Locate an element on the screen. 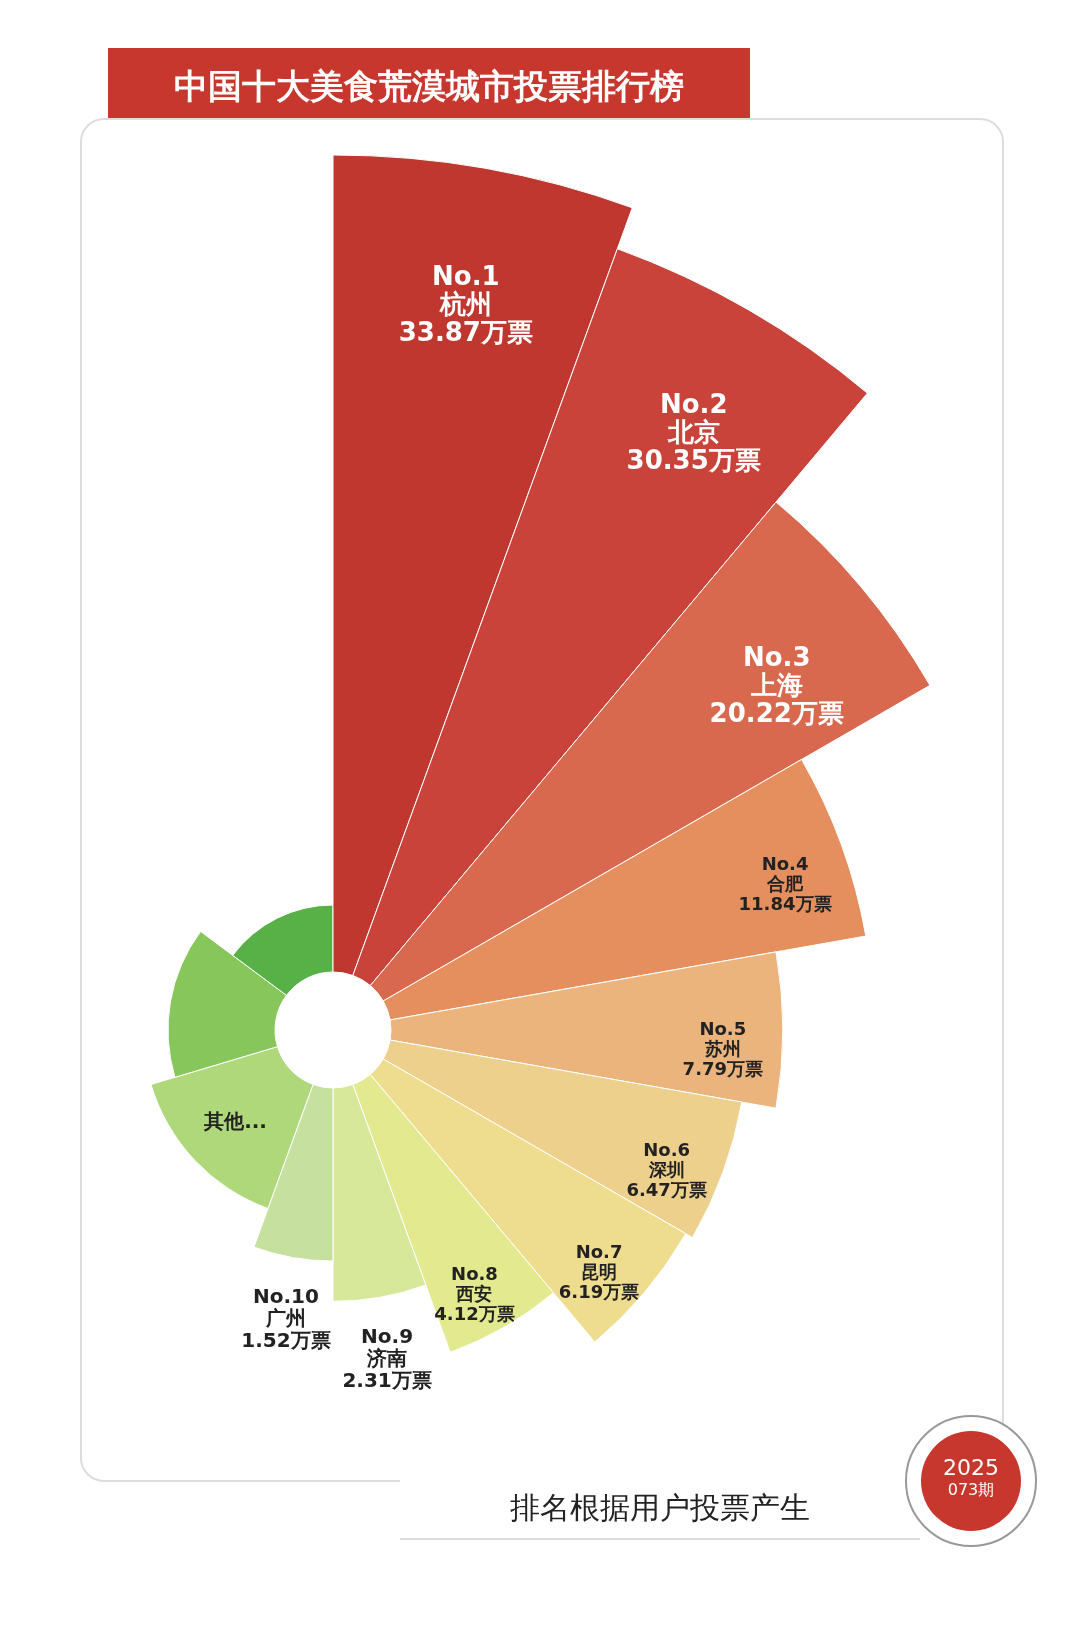  data-label: 1.52万票 is located at coordinates (286, 1339).